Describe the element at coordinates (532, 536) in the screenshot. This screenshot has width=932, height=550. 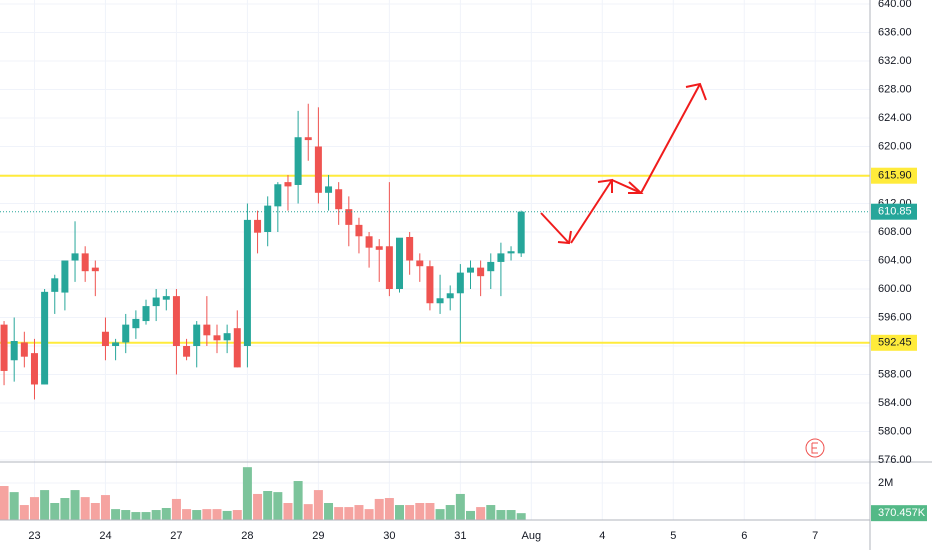
I see `x-tick-label: Aug` at that location.